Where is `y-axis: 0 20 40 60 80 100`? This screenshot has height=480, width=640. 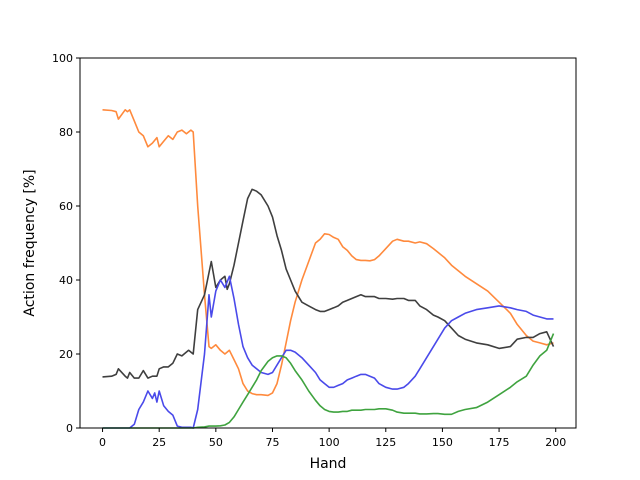
y-axis: 0 20 40 60 80 100 is located at coordinates (66, 243).